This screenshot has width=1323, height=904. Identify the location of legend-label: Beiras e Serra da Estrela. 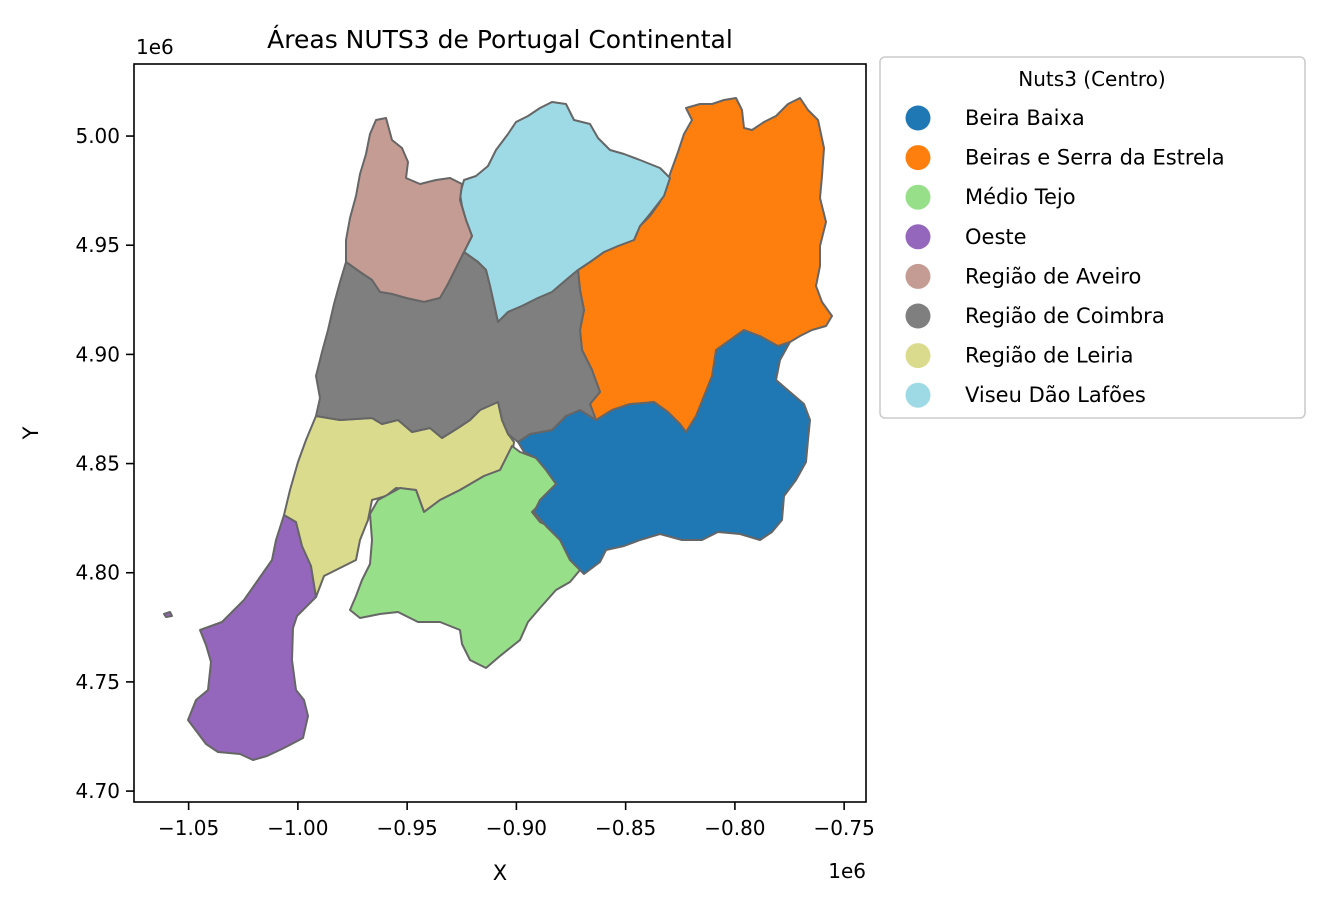
(1095, 158).